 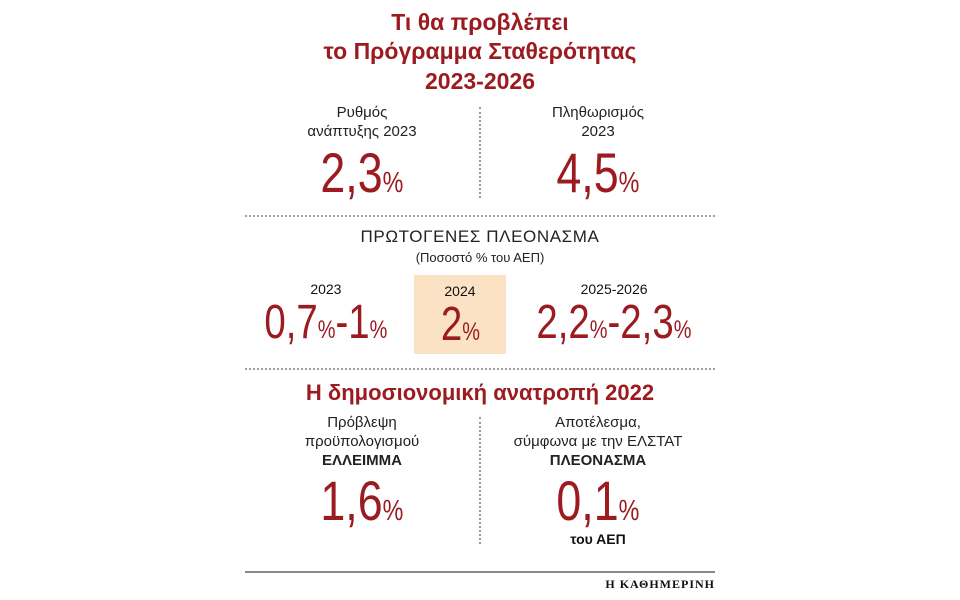 I want to click on growth-label-line-2: ανάπτυξης 2023, so click(x=362, y=131).